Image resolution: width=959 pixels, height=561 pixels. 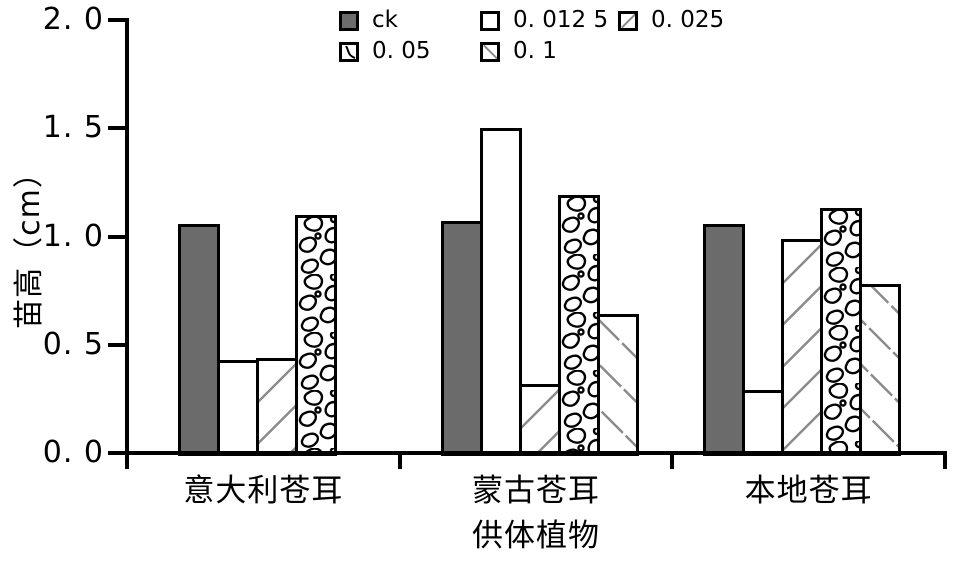 What do you see at coordinates (316, 335) in the screenshot?
I see `bar-0.05-意大利苍耳` at bounding box center [316, 335].